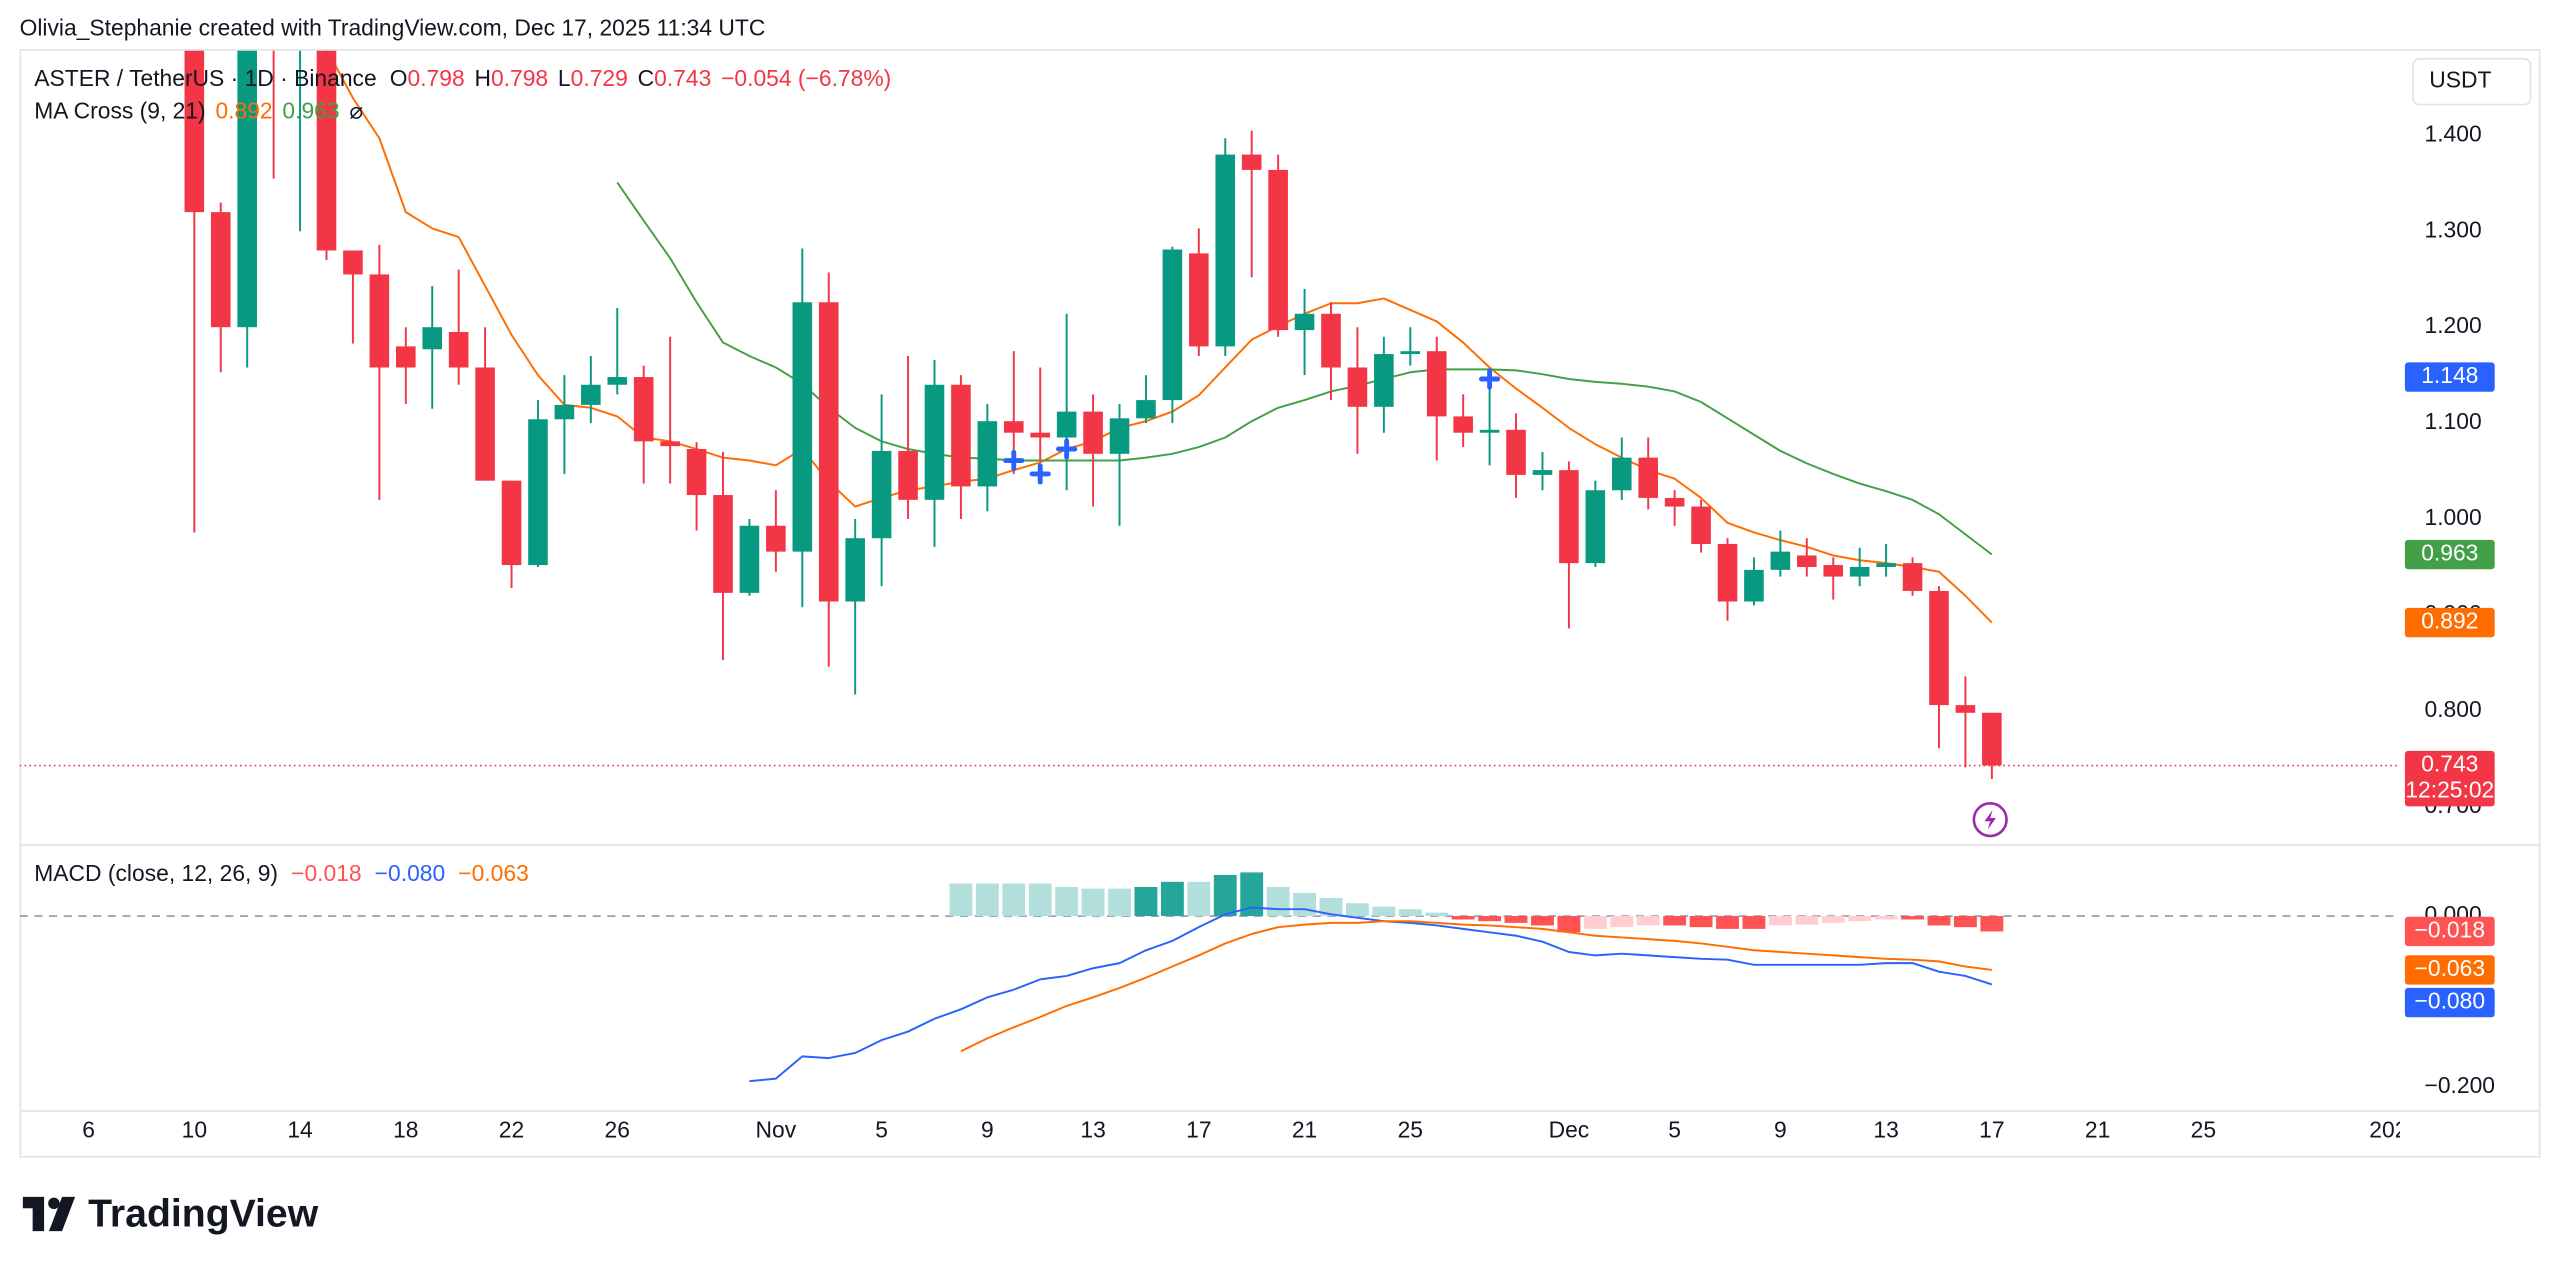  Describe the element at coordinates (54, 1203) in the screenshot. I see `logo-dot` at that location.